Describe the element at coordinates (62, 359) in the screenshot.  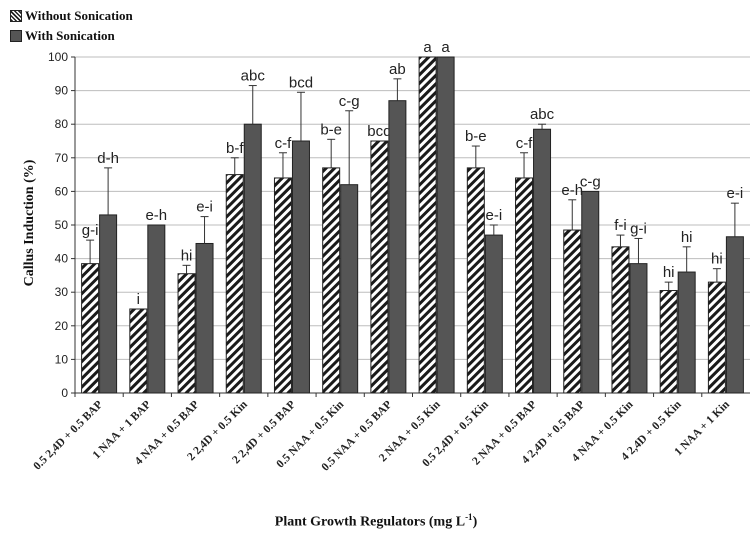
I see `y-tick-label: 10` at that location.